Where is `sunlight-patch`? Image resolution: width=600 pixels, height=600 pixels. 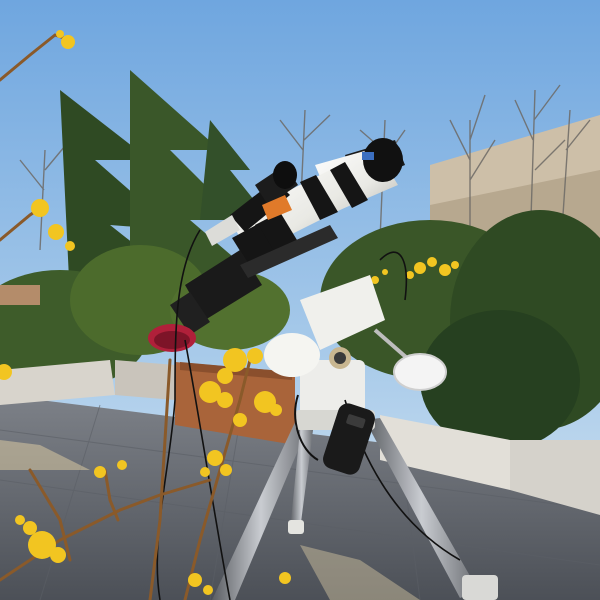
sunlight-patch is located at coordinates (45, 455).